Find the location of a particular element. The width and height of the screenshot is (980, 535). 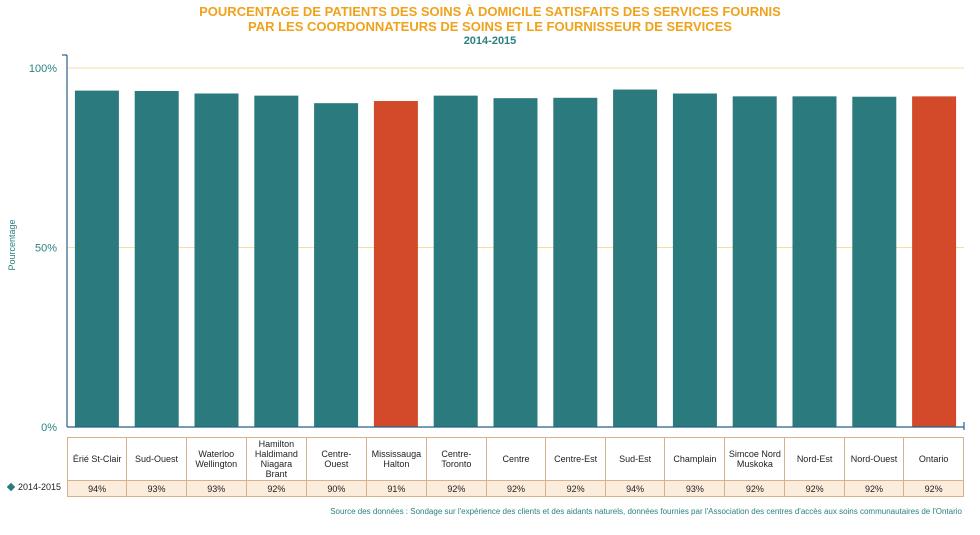

category-label: Ontario is located at coordinates (933, 459).